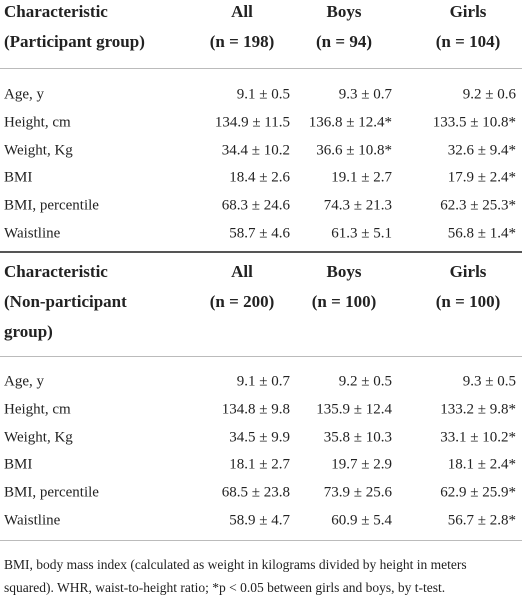 The width and height of the screenshot is (522, 609). Describe the element at coordinates (252, 122) in the screenshot. I see `cell: 134.9 ± 11.5` at that location.